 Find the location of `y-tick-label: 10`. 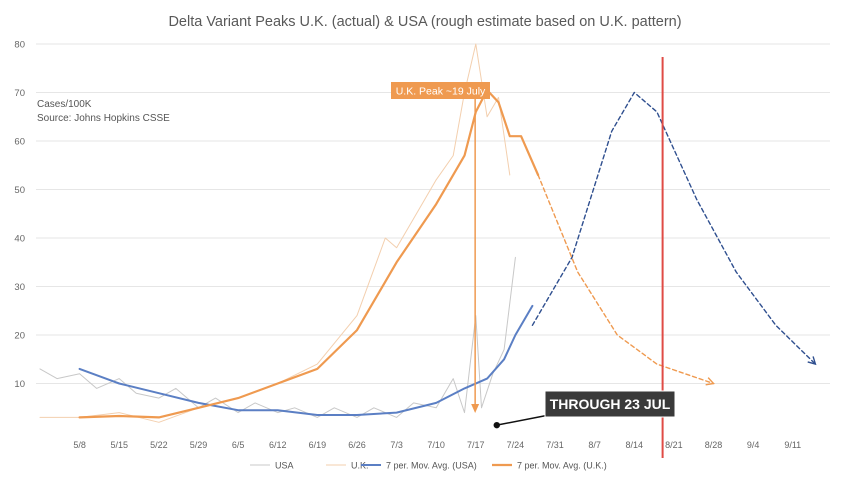

y-tick-label: 10 is located at coordinates (19, 384).